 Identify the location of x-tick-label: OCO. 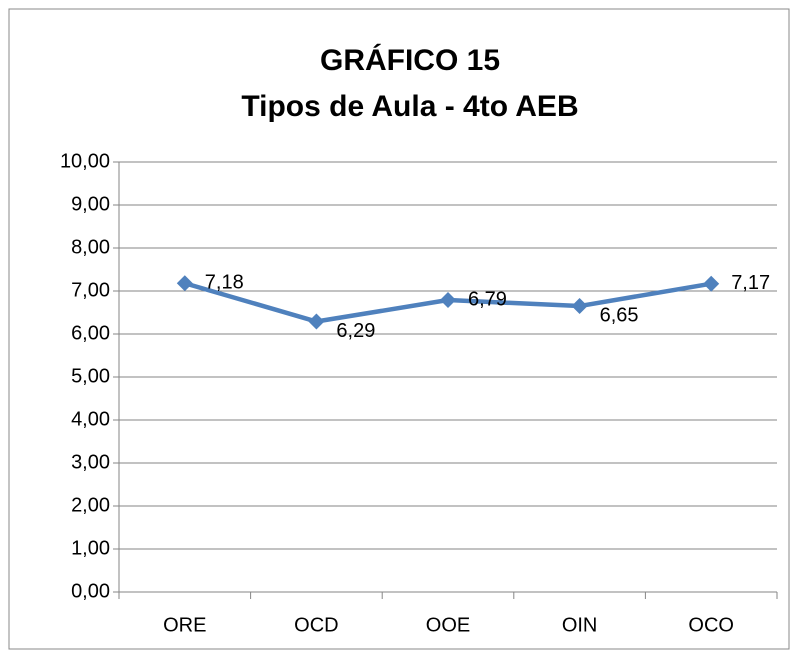
(711, 625).